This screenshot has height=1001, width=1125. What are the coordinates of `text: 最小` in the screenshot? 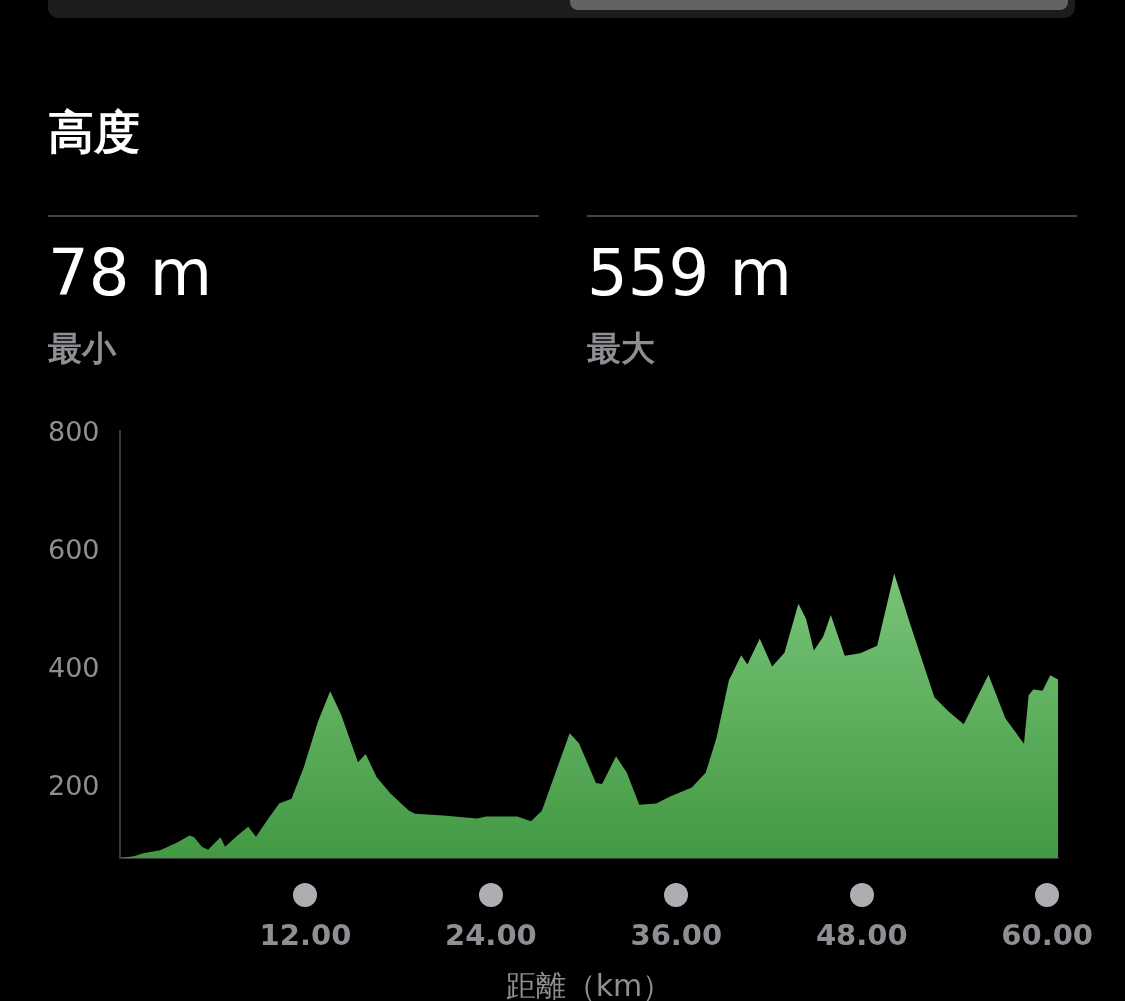 It's located at (82, 348).